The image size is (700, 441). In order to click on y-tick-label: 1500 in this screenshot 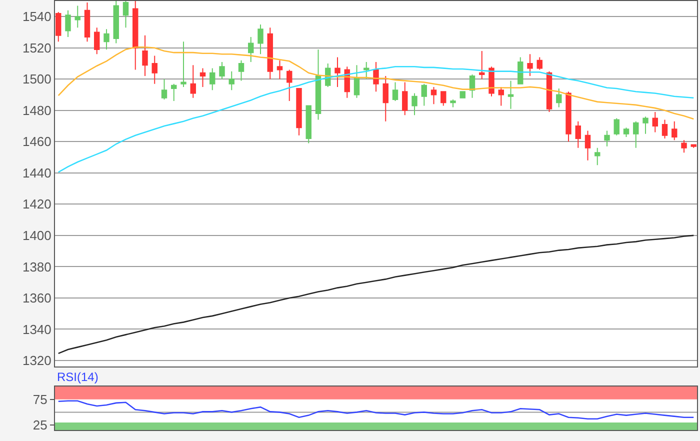, I will do `click(37, 79)`.